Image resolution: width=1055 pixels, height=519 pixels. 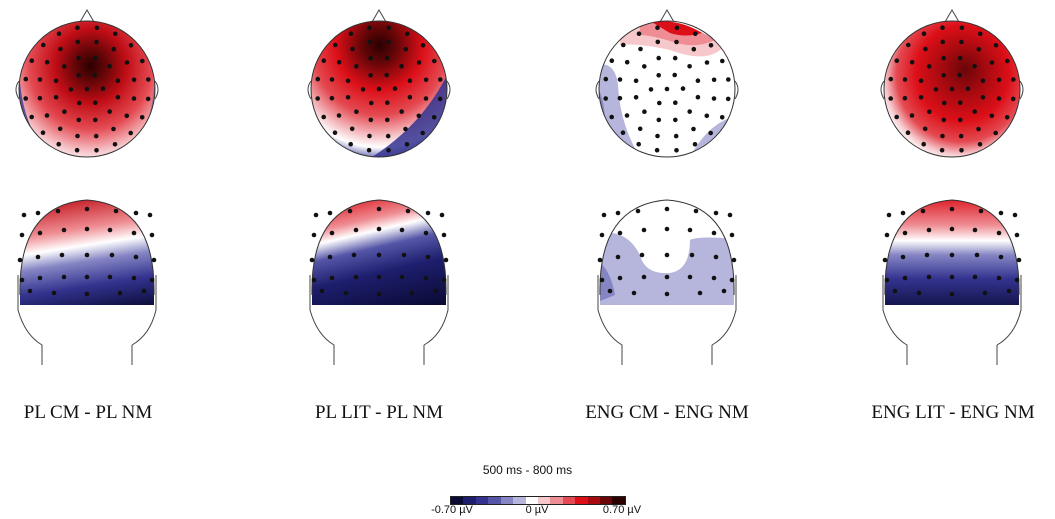 I want to click on colorbar-swatch, so click(x=594, y=500).